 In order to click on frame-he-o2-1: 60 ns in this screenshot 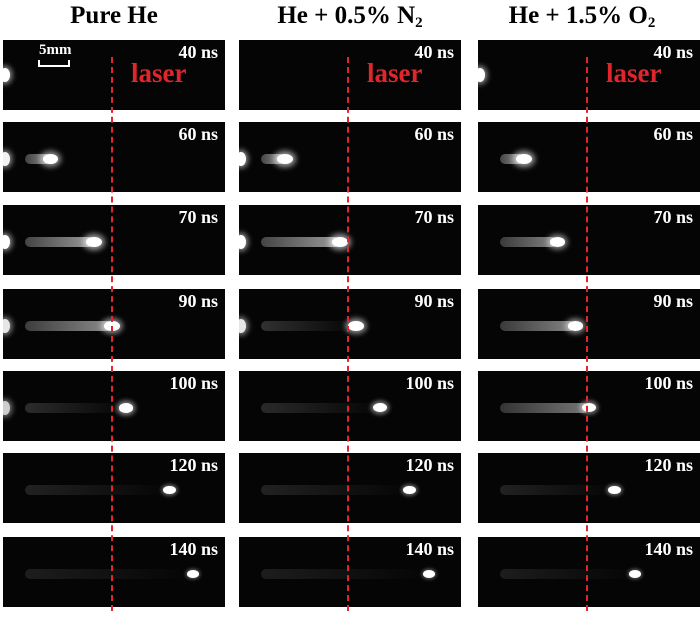, I will do `click(589, 157)`.